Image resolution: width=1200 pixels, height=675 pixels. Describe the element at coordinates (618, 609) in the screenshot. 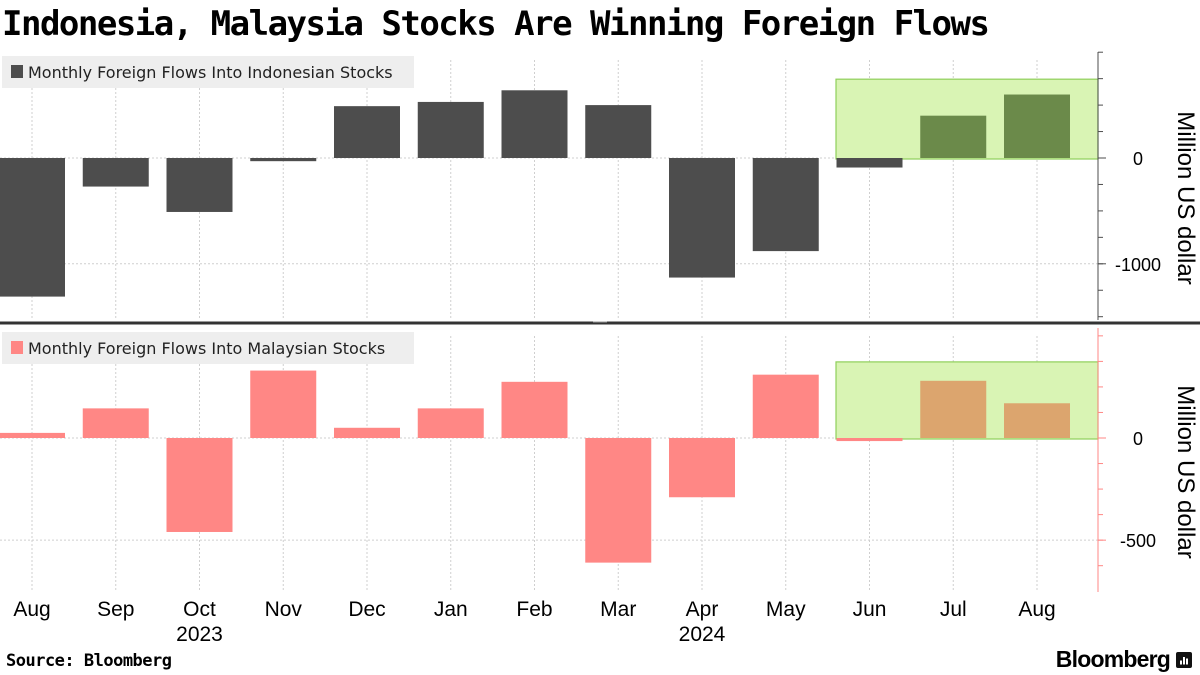

I see `x-tick-label: Mar` at that location.